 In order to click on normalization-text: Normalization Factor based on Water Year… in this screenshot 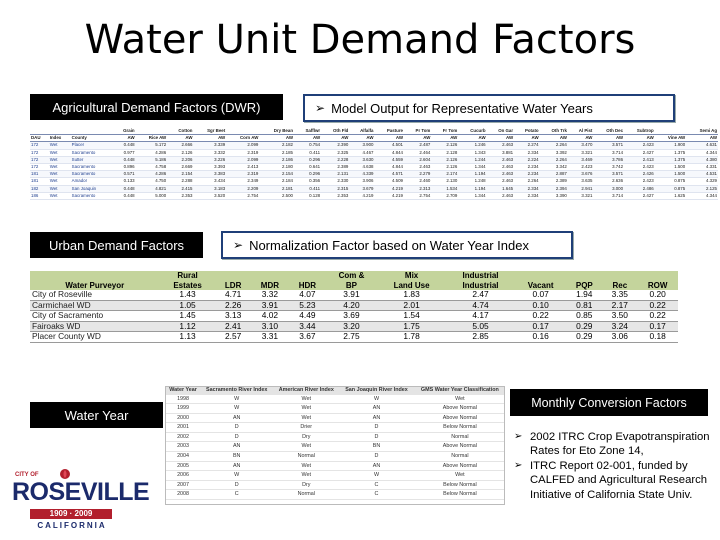, I will do `click(389, 245)`.